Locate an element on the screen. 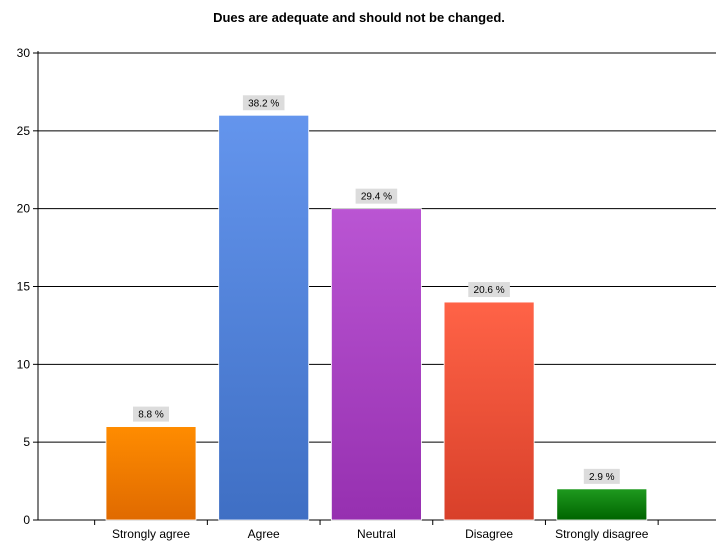  data-label: 2.9 % is located at coordinates (602, 477).